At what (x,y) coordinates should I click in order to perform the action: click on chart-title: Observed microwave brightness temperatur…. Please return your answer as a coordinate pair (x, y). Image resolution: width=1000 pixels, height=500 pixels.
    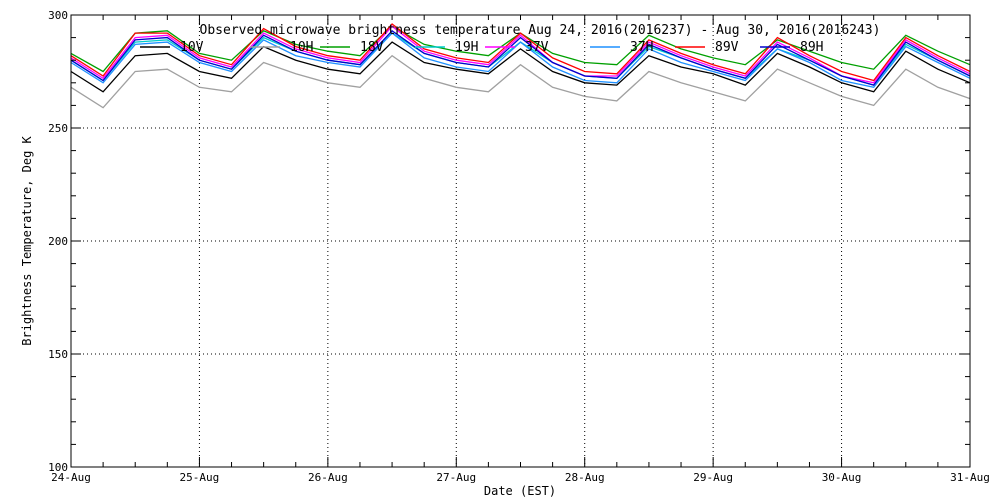
    Looking at the image, I should click on (540, 30).